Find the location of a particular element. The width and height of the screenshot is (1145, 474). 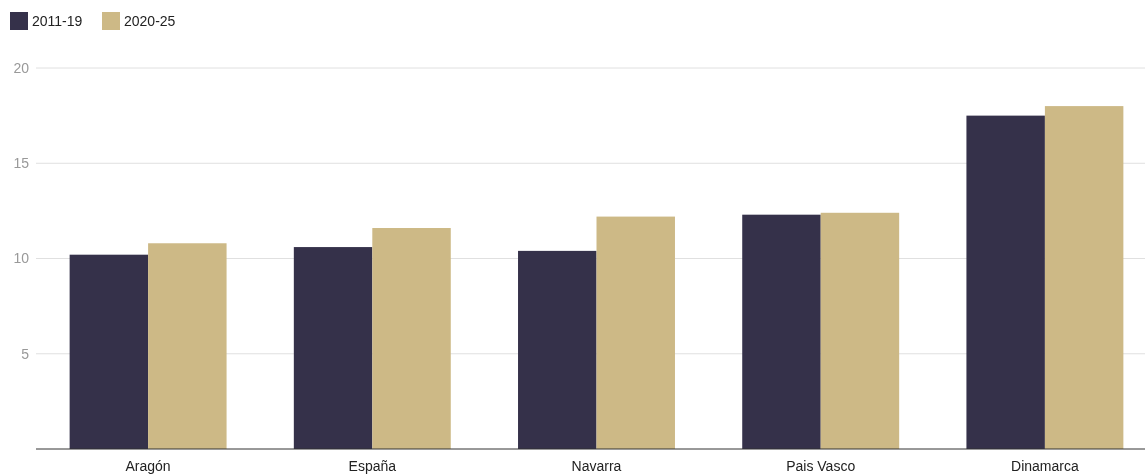

legend-label: 2011-19 is located at coordinates (57, 20).